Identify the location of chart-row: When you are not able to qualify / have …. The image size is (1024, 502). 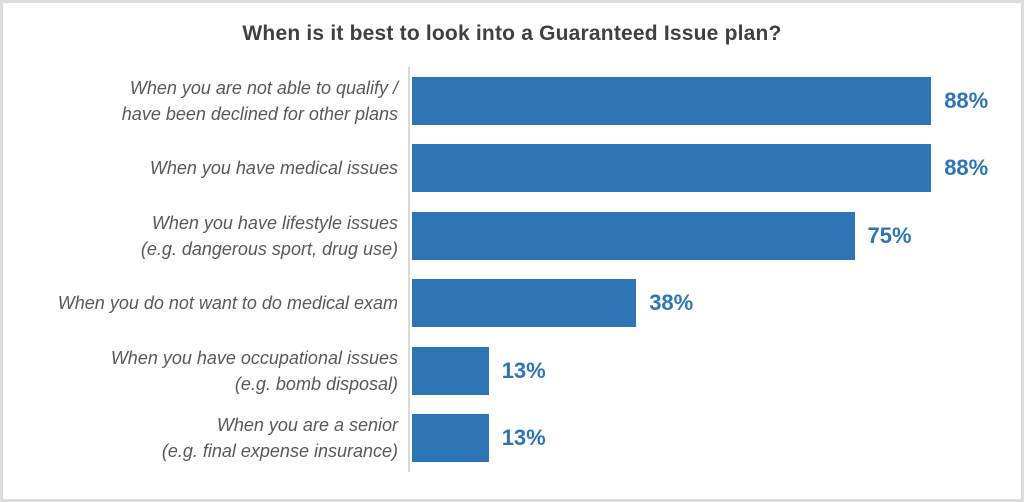
(512, 101).